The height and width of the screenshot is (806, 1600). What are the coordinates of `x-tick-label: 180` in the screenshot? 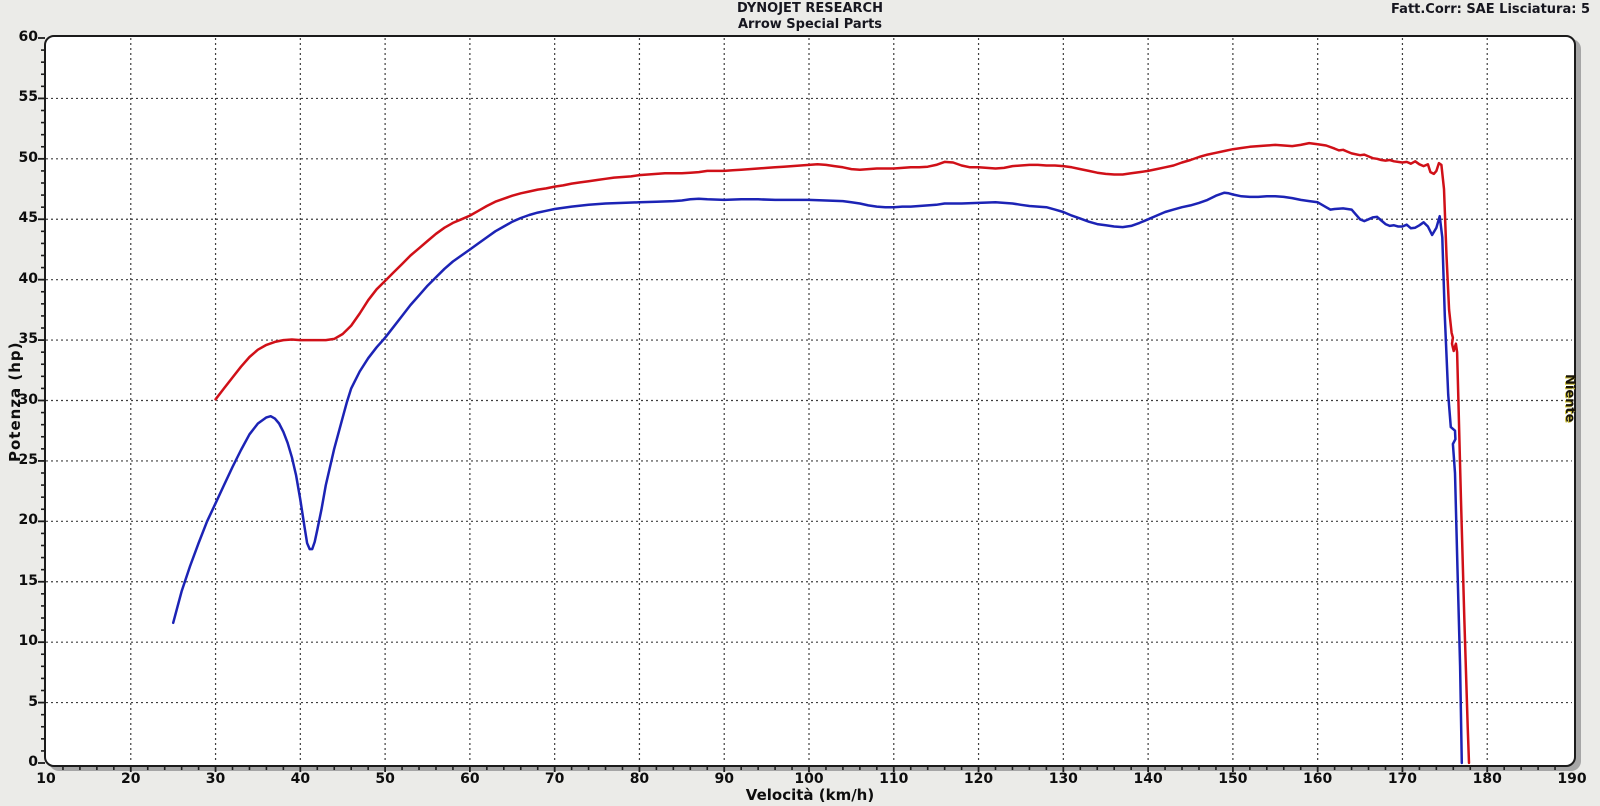 It's located at (1487, 779).